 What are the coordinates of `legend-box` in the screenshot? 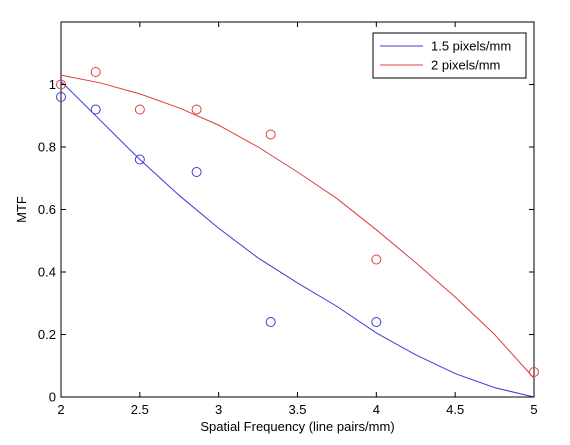 It's located at (449, 55).